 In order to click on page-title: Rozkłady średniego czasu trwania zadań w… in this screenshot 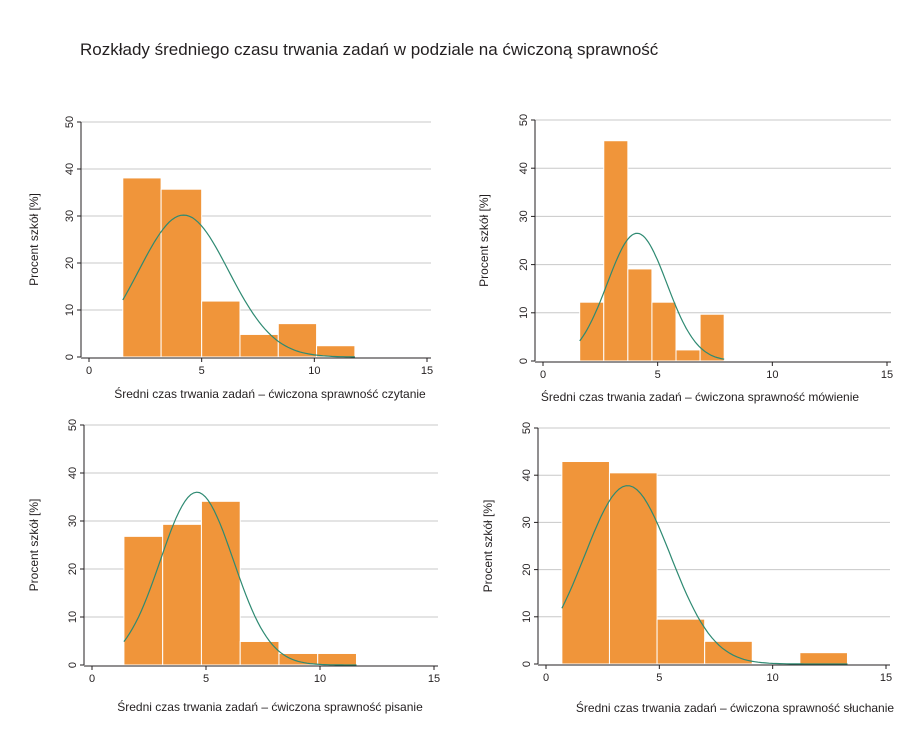, I will do `click(369, 49)`.